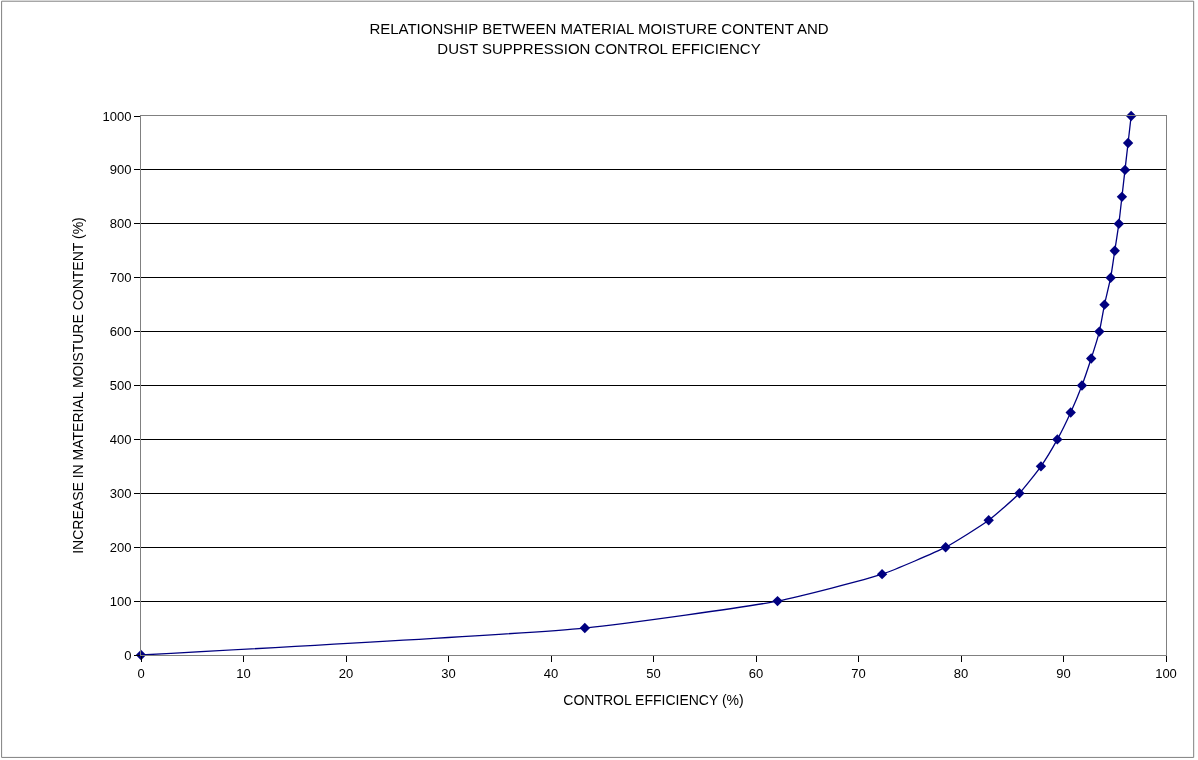  What do you see at coordinates (120, 493) in the screenshot?
I see `y-tick-label: 300` at bounding box center [120, 493].